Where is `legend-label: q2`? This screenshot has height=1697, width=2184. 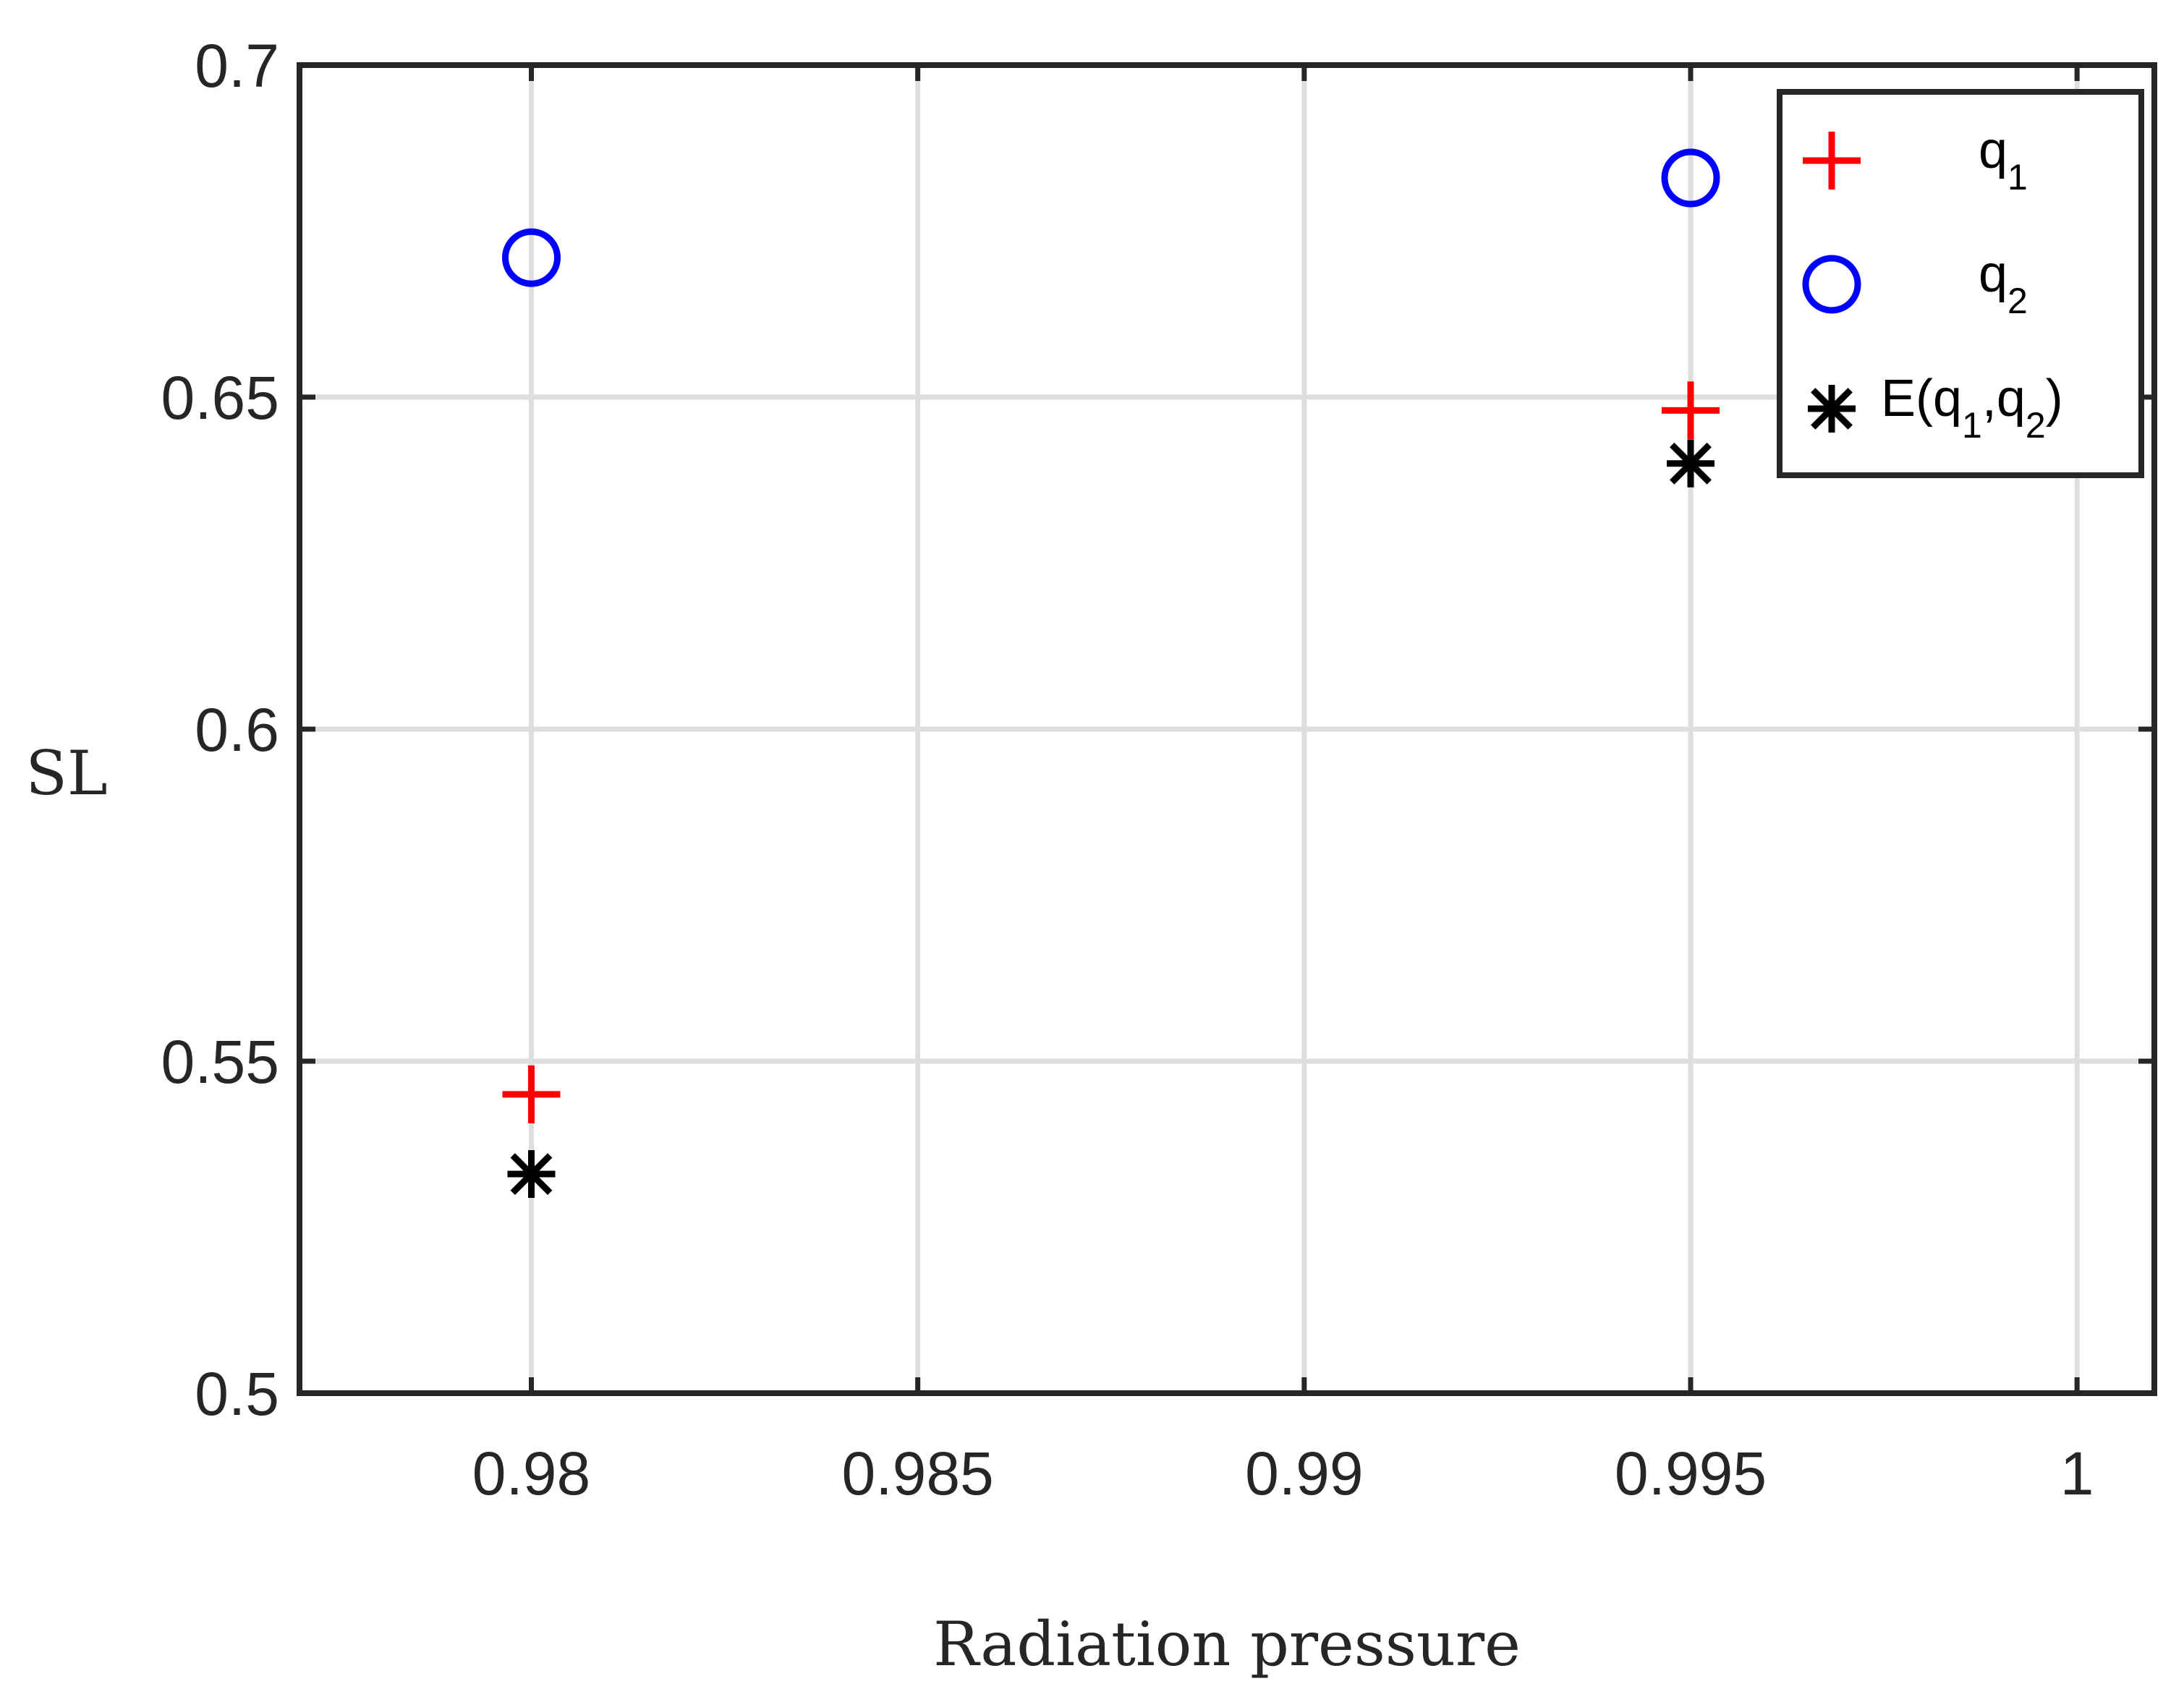 legend-label: q2 is located at coordinates (2004, 283).